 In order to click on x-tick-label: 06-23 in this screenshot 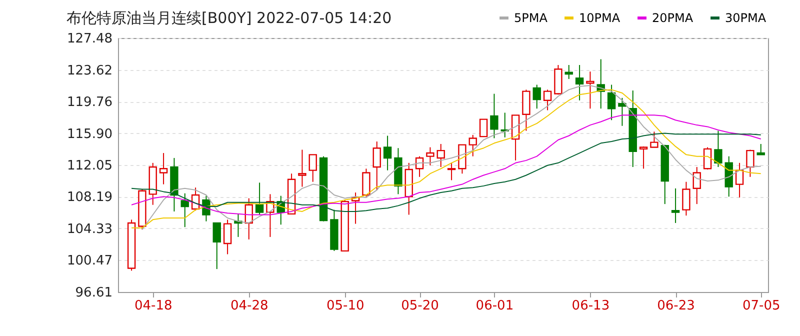, I will do `click(676, 306)`.